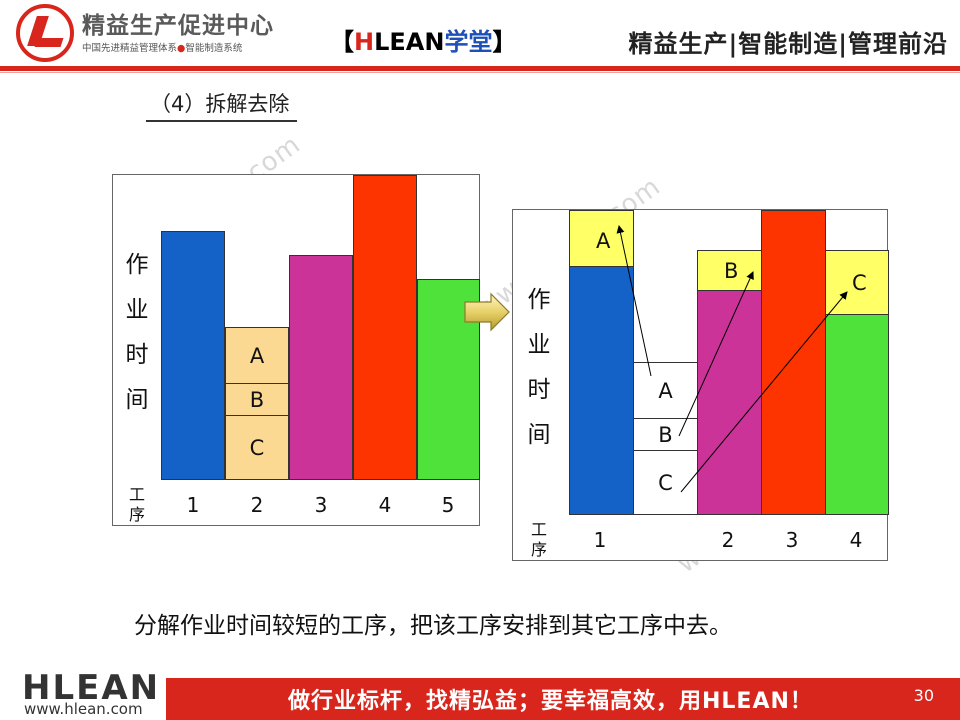 The width and height of the screenshot is (960, 720). I want to click on bar-station-2-segment-c: C, so click(257, 447).